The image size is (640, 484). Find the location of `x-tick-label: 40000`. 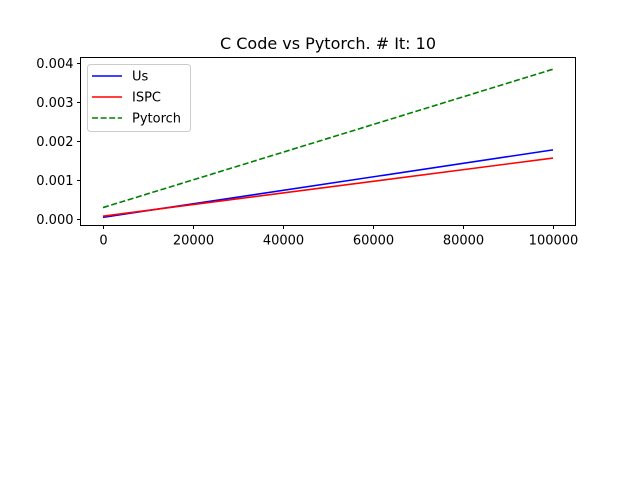

x-tick-label: 40000 is located at coordinates (283, 241).